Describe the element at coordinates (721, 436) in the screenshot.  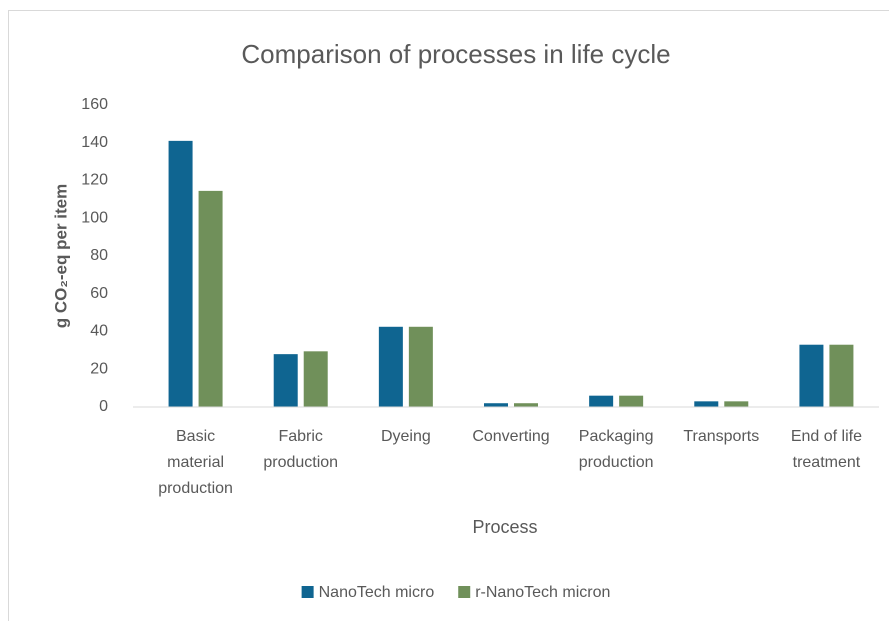
I see `x-tick-label: Transports` at that location.